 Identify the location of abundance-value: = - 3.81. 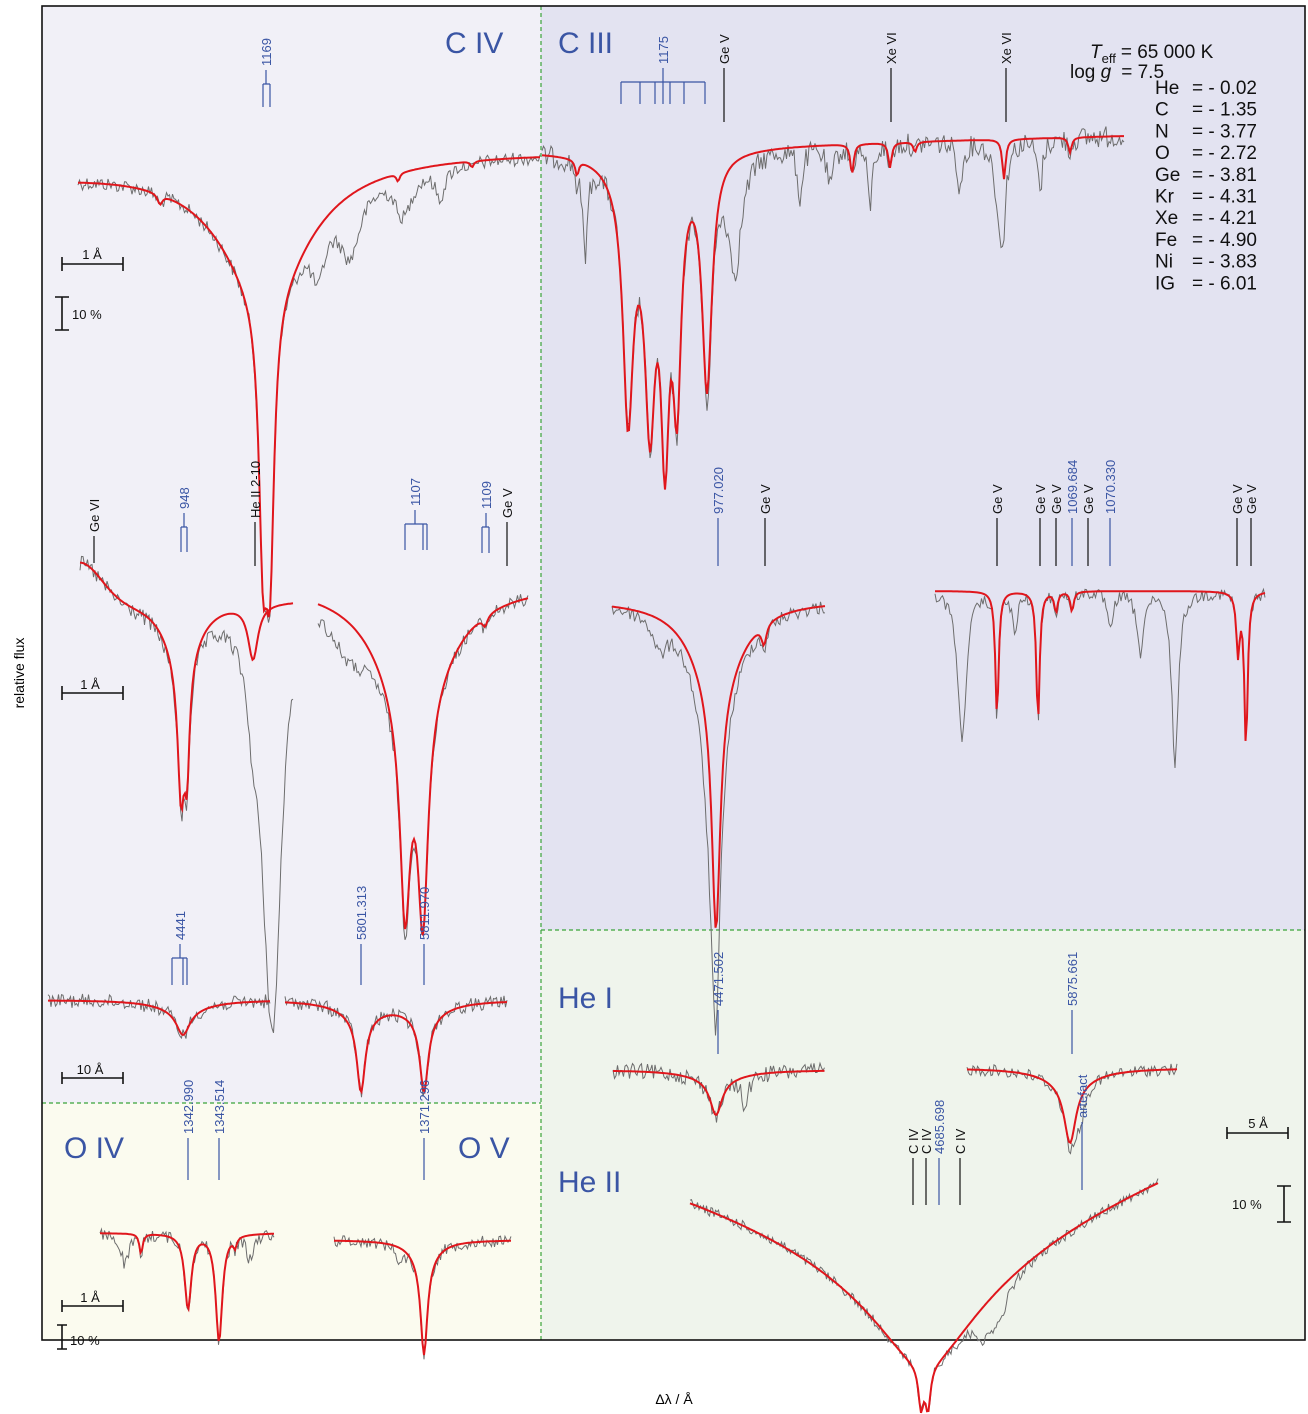
(1224, 175).